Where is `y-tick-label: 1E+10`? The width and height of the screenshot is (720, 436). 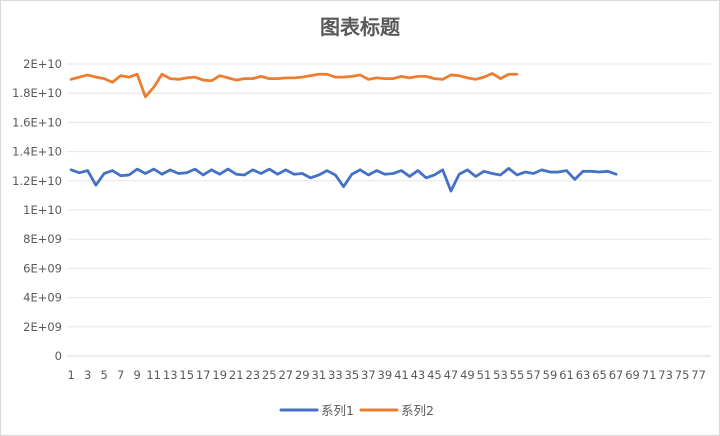
y-tick-label: 1E+10 is located at coordinates (42, 210).